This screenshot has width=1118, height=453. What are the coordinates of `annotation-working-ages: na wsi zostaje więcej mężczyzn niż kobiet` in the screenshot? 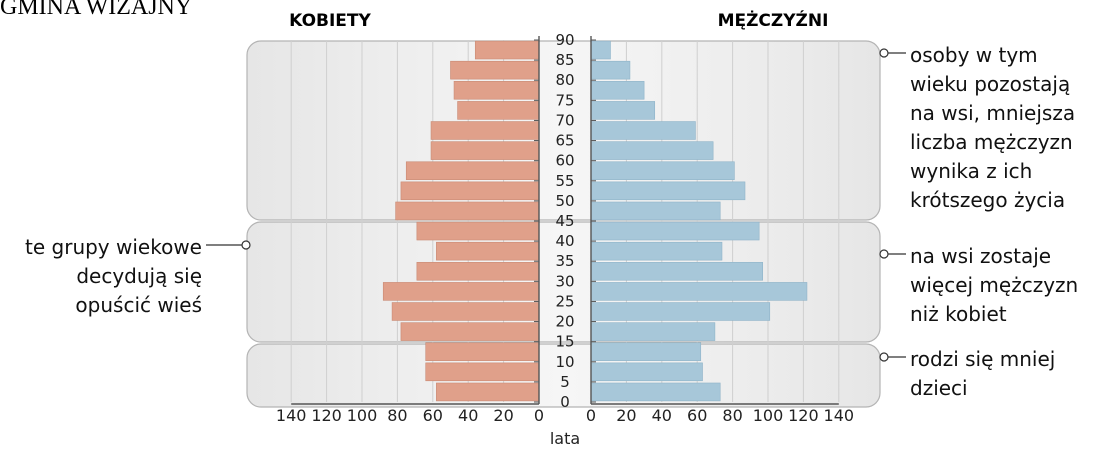 It's located at (978, 285).